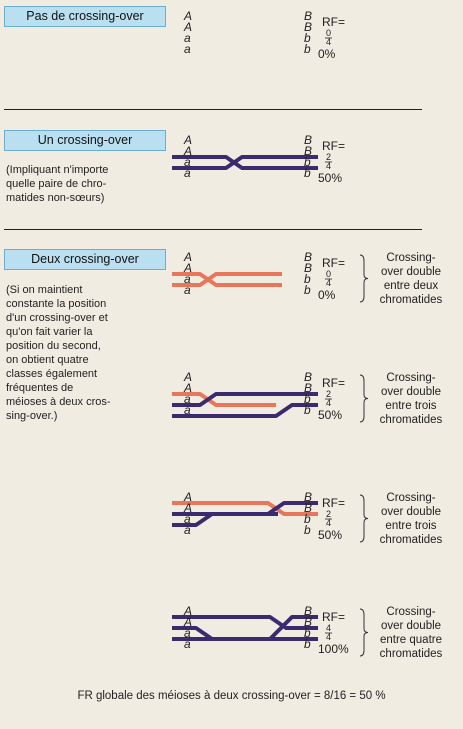 Image resolution: width=463 pixels, height=729 pixels. What do you see at coordinates (328, 628) in the screenshot?
I see `rf-numerator: 4` at bounding box center [328, 628].